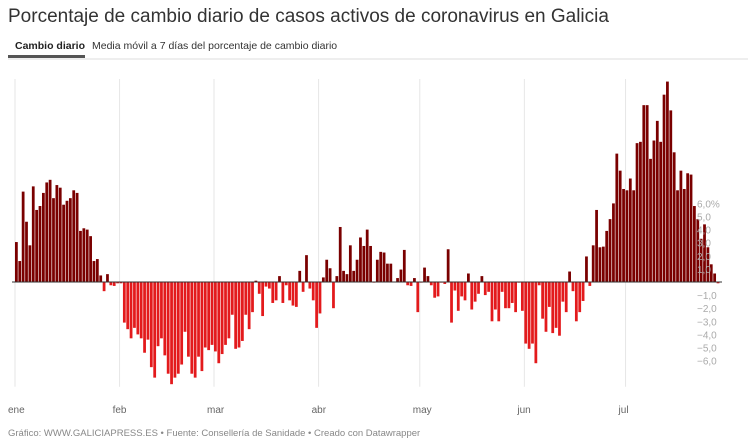 This screenshot has height=447, width=756. Describe the element at coordinates (708, 204) in the screenshot. I see `y-tick-label: 6,0%` at that location.